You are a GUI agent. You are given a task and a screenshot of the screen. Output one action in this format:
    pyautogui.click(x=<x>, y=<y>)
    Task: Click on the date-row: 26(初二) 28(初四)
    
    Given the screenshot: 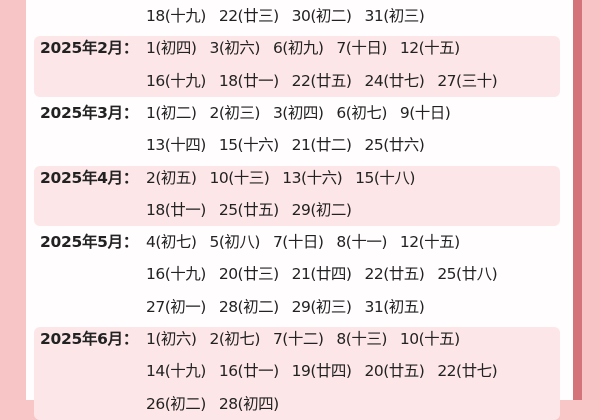 What is the action you would take?
    pyautogui.click(x=300, y=404)
    